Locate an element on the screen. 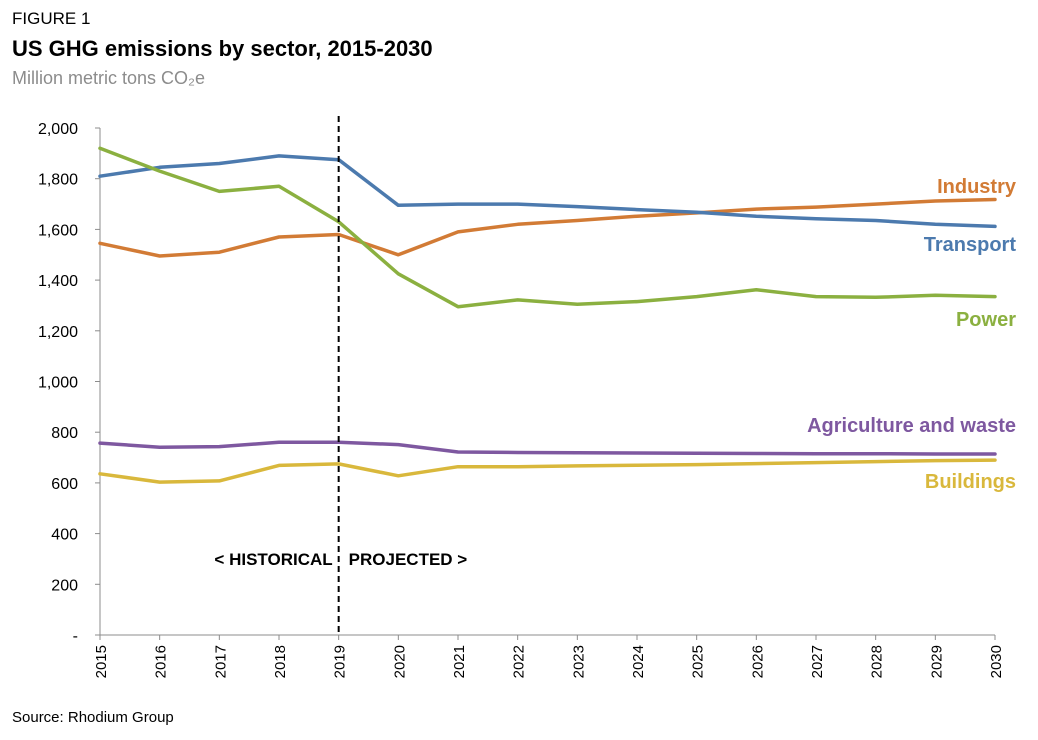 The height and width of the screenshot is (740, 1038). series-label-buildings: Buildings is located at coordinates (970, 482).